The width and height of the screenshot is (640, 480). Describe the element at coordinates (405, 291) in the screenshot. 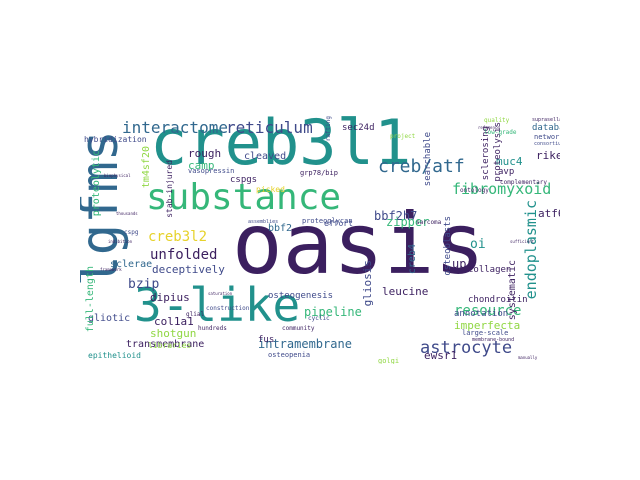

I see `word-leucine: leucine` at that location.